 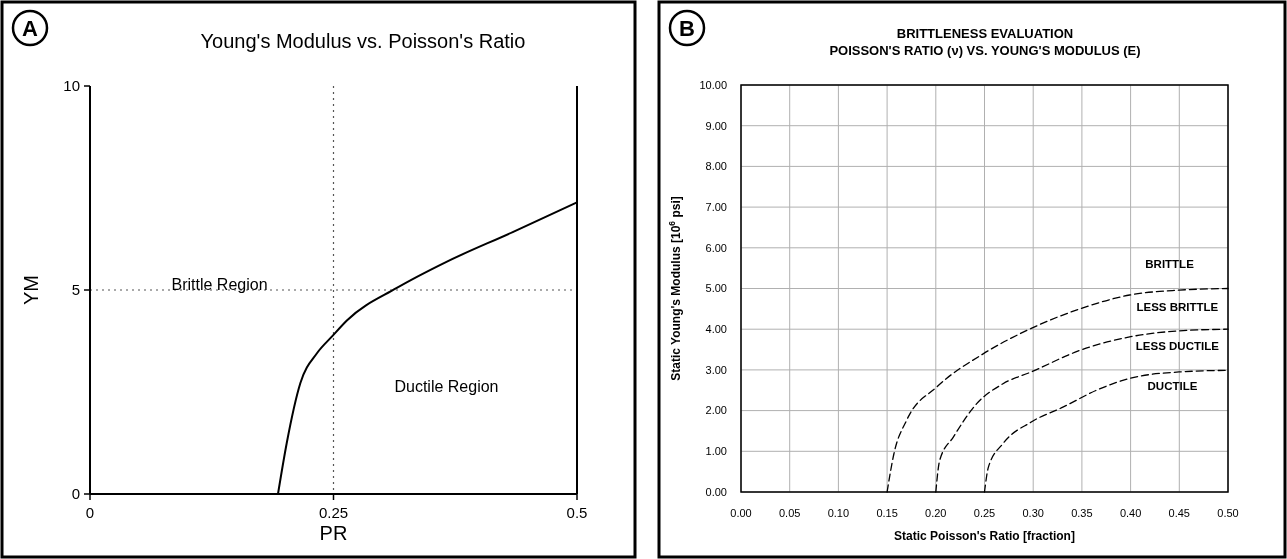 I want to click on x-tick-label: 0.5, so click(x=577, y=512).